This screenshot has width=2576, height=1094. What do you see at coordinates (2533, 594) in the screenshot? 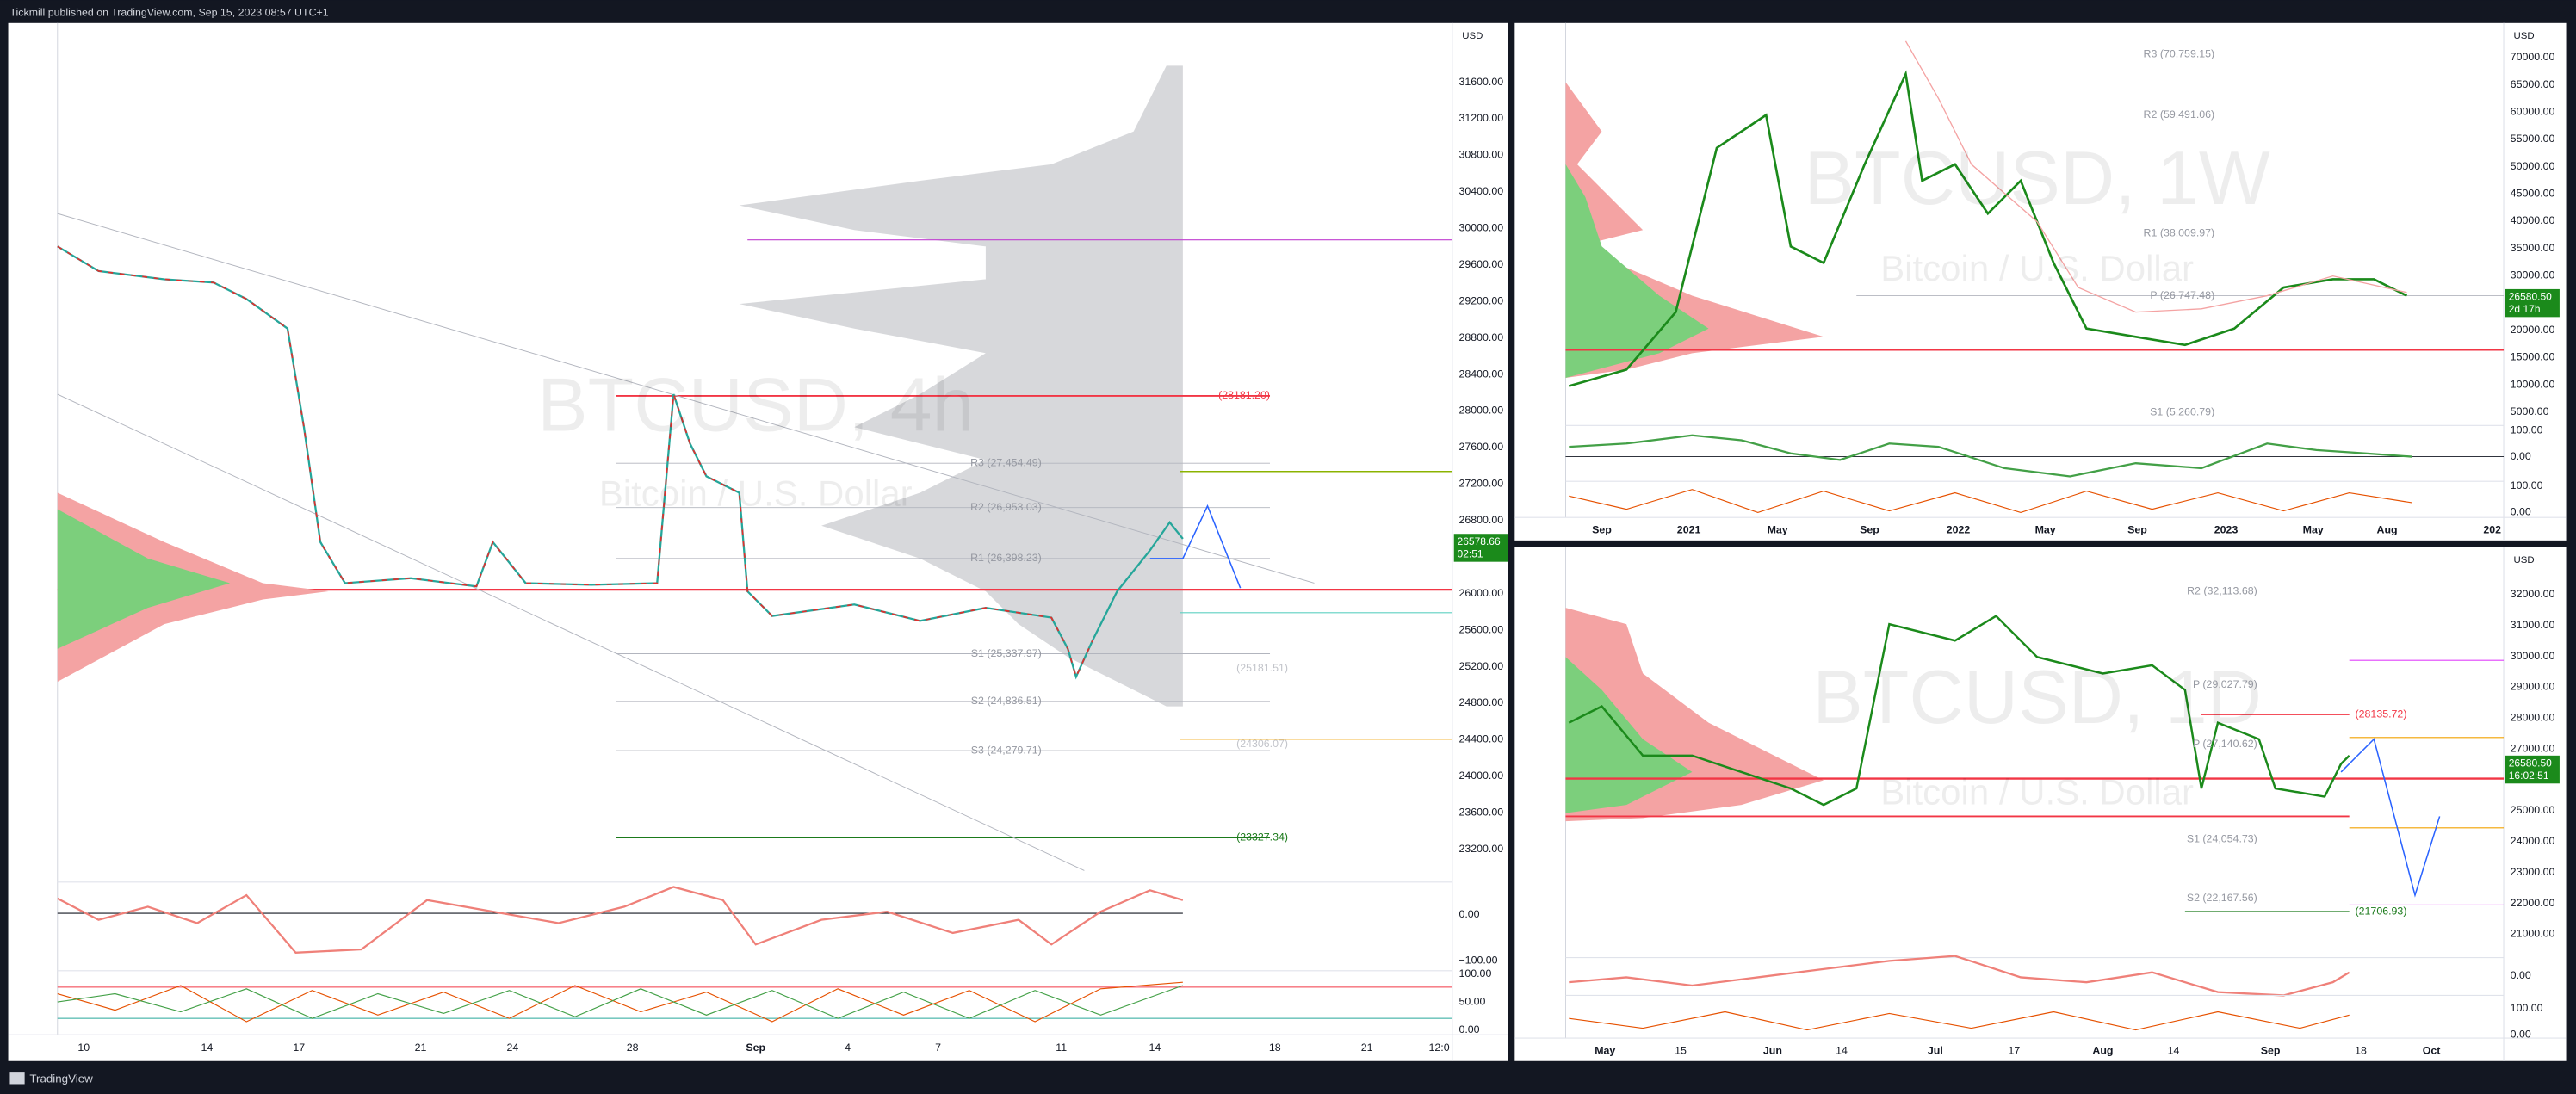
I see `price-axis-label: 32000.00` at bounding box center [2533, 594].